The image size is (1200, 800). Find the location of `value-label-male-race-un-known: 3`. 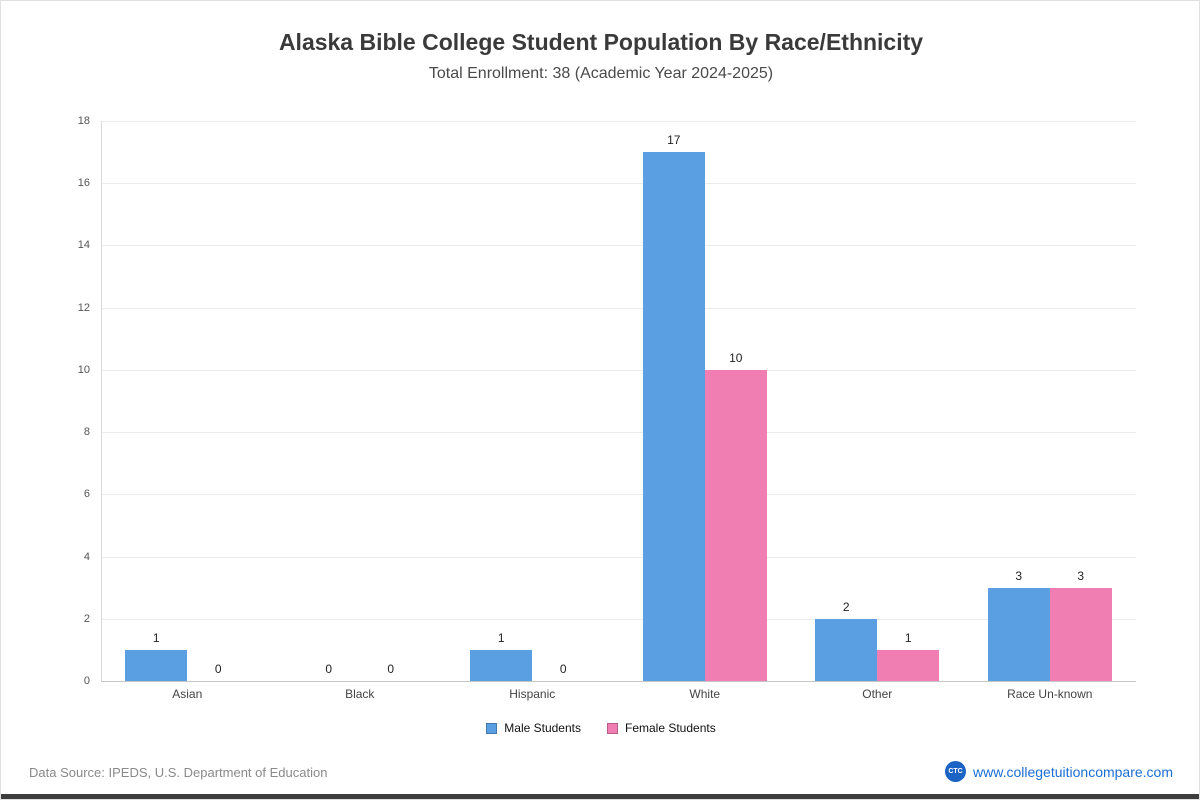

value-label-male-race-un-known: 3 is located at coordinates (1019, 575).